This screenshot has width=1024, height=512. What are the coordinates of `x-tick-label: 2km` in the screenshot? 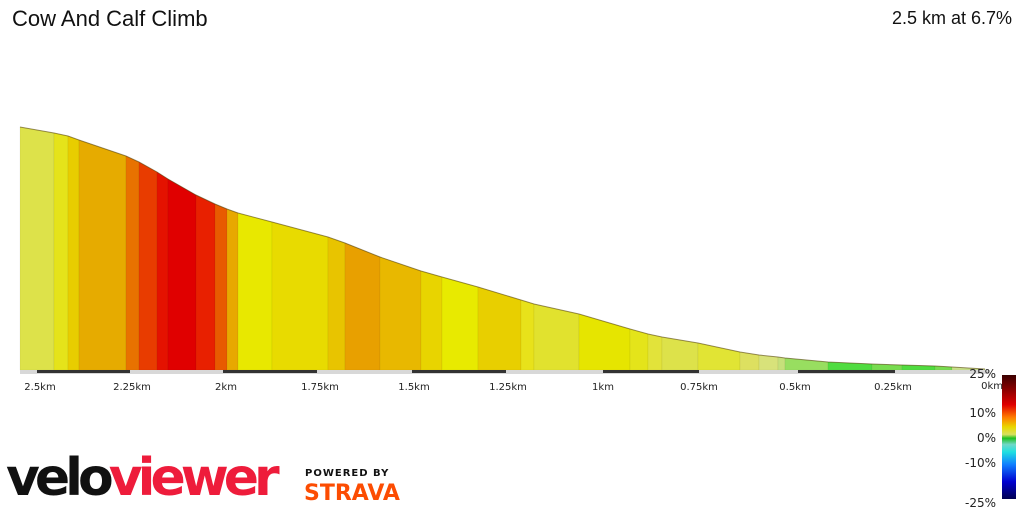 It's located at (226, 387).